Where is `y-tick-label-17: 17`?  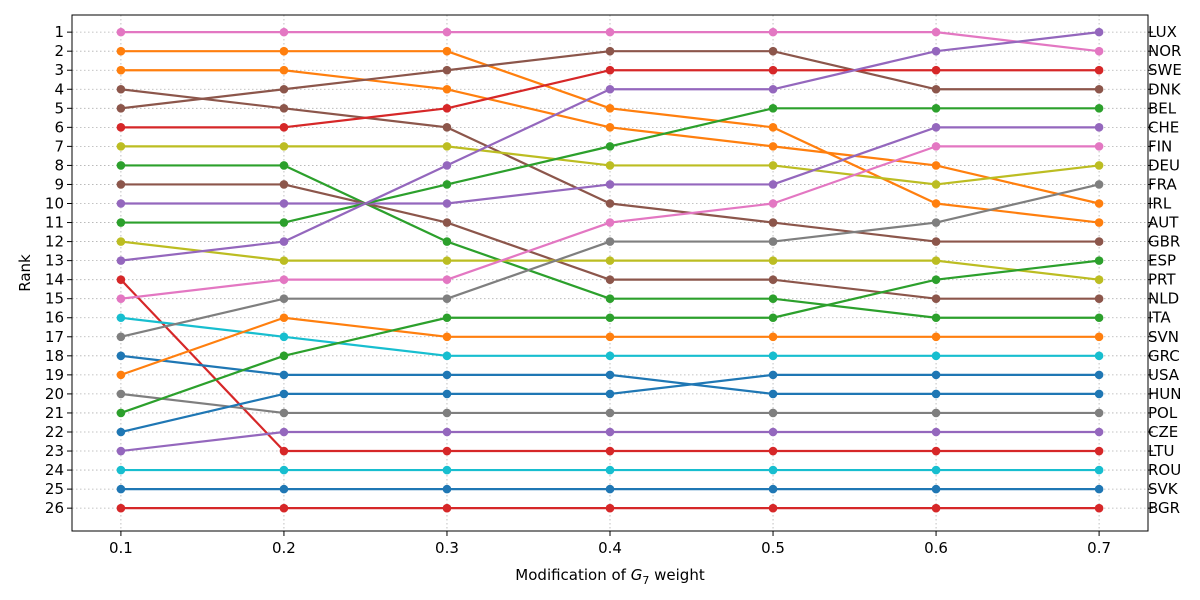 y-tick-label-17: 17 is located at coordinates (54, 337).